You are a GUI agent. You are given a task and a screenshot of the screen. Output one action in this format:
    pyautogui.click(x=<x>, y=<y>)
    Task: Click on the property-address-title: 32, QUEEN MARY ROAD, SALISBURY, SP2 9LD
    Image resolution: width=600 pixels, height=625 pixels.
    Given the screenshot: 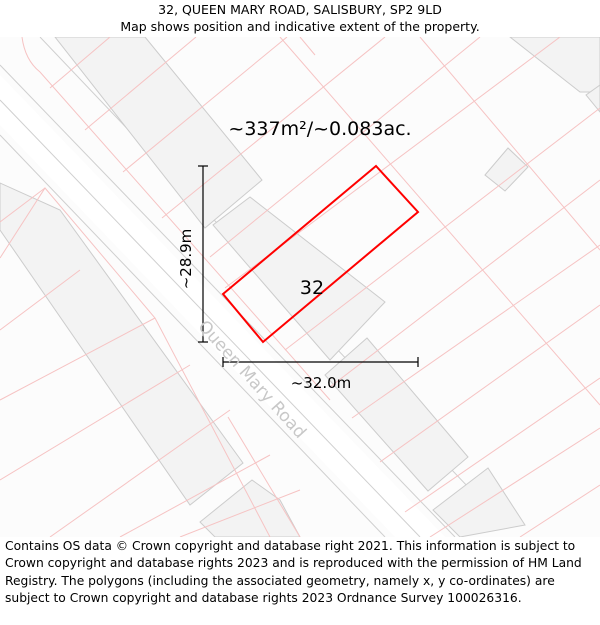 What is the action you would take?
    pyautogui.click(x=300, y=9)
    